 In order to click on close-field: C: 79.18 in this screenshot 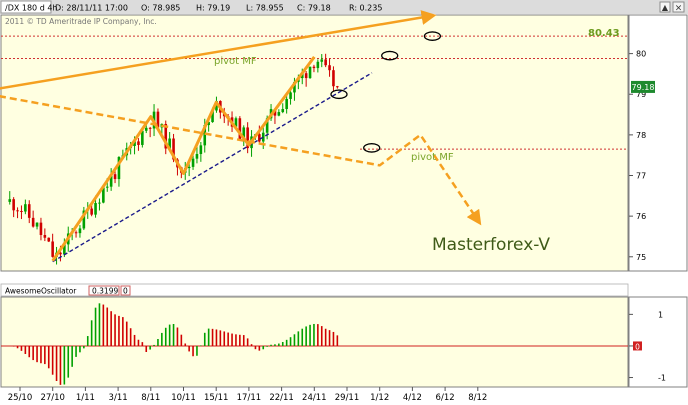, I will do `click(314, 8)`.